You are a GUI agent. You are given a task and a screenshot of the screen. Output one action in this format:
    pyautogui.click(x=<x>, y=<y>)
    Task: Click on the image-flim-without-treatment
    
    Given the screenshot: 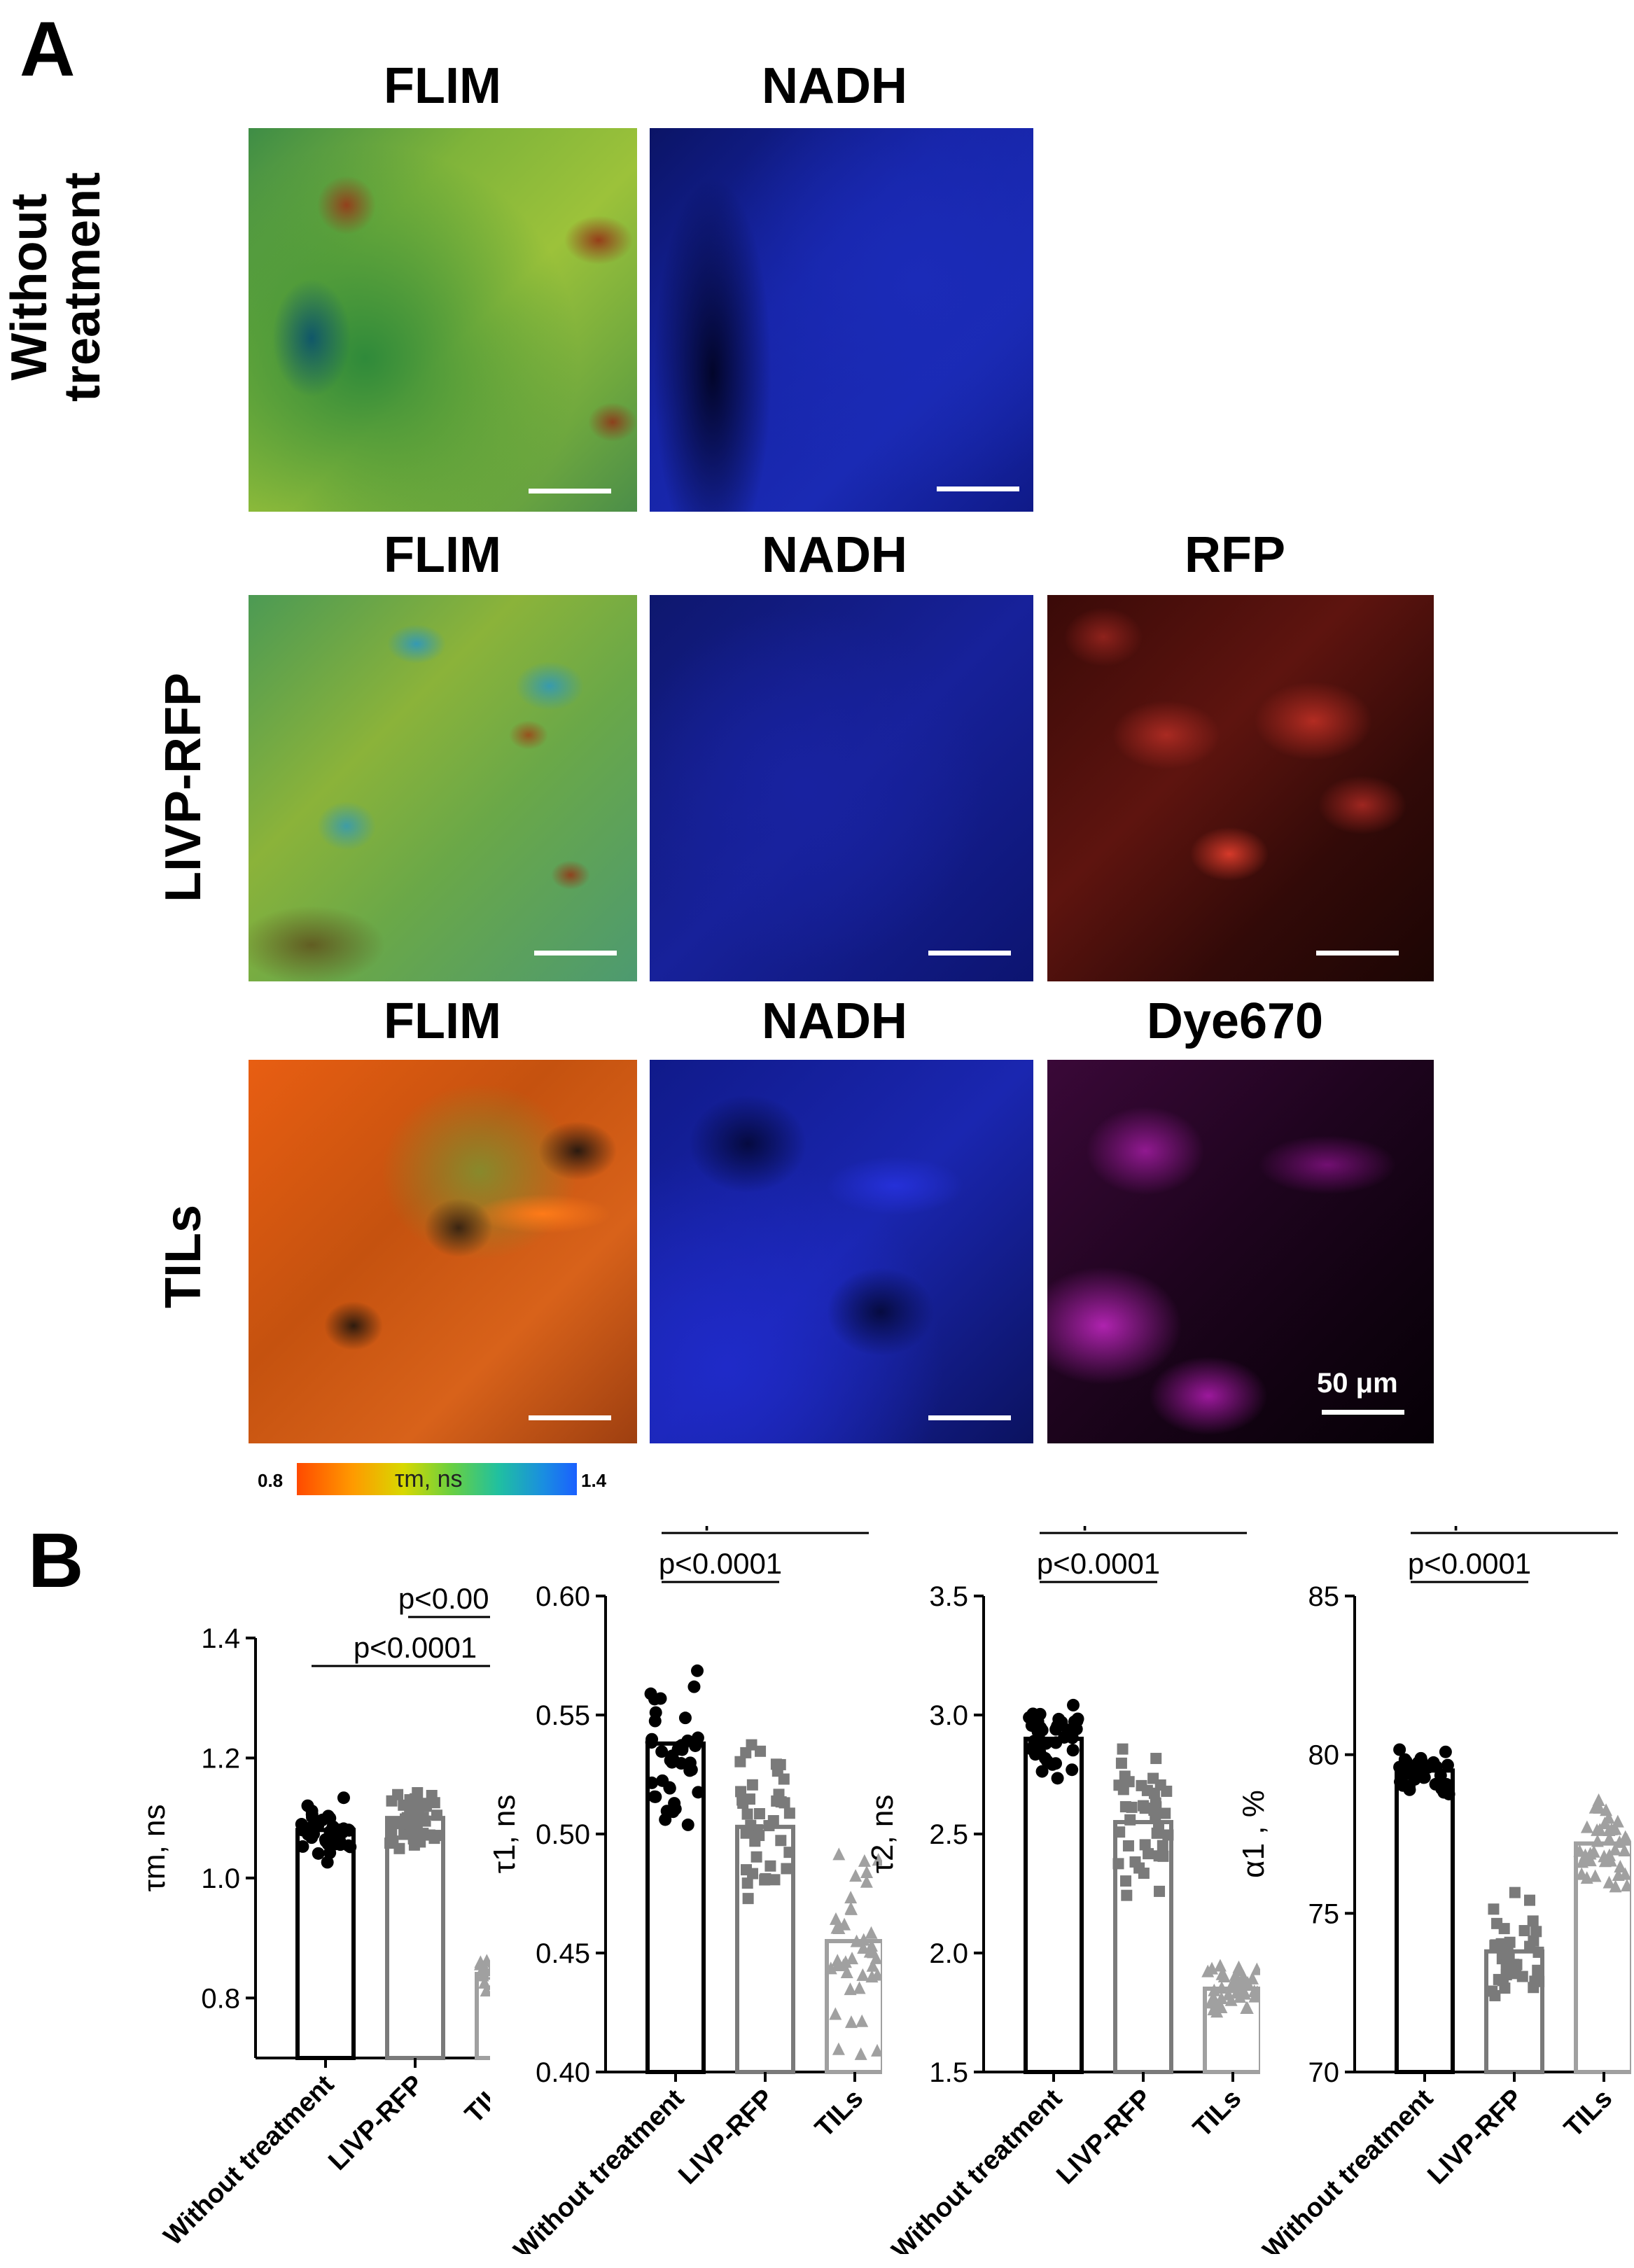 What is the action you would take?
    pyautogui.click(x=443, y=320)
    